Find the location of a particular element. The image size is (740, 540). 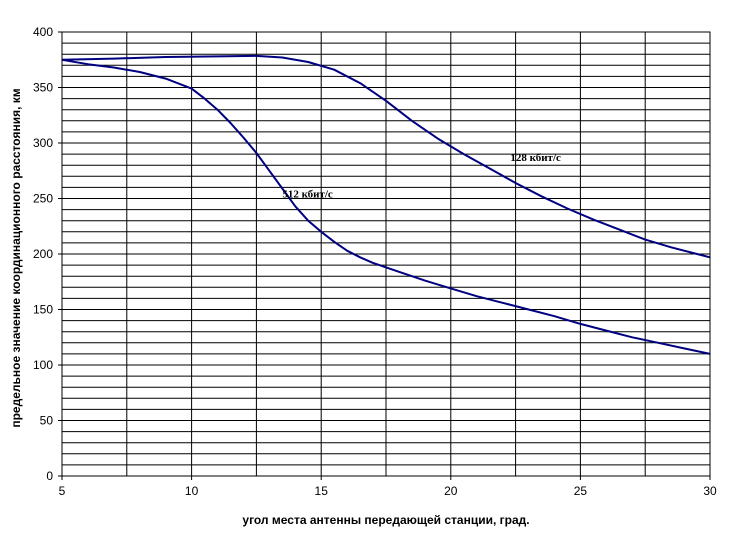

x-tick-label: 15 is located at coordinates (322, 491).